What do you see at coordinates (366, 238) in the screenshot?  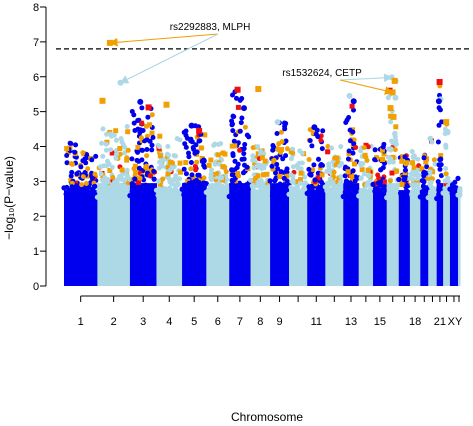 I see `chromosome-14-band` at bounding box center [366, 238].